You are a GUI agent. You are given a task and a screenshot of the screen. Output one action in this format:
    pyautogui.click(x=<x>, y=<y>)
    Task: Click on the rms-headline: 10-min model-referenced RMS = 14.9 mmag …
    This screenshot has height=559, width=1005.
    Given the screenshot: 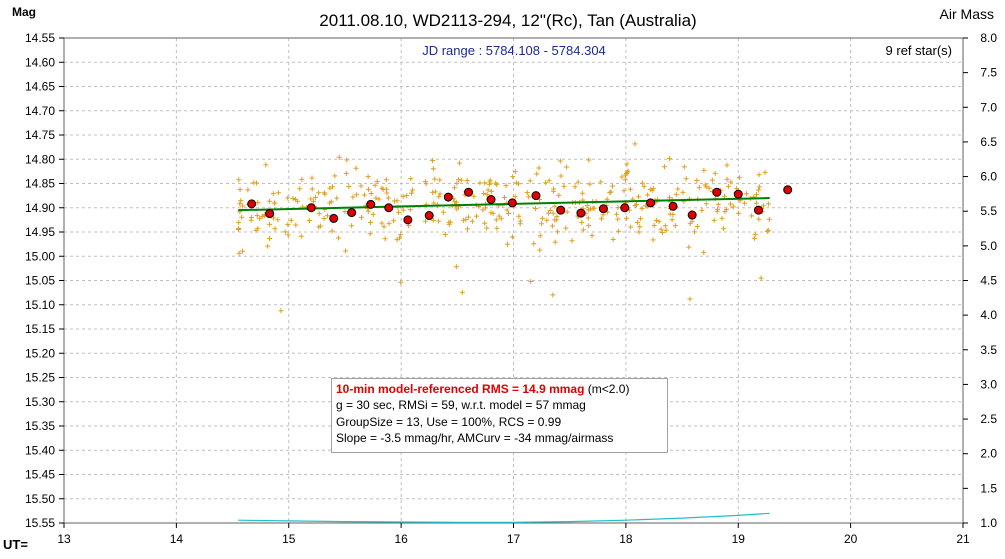 What is the action you would take?
    pyautogui.click(x=499, y=389)
    